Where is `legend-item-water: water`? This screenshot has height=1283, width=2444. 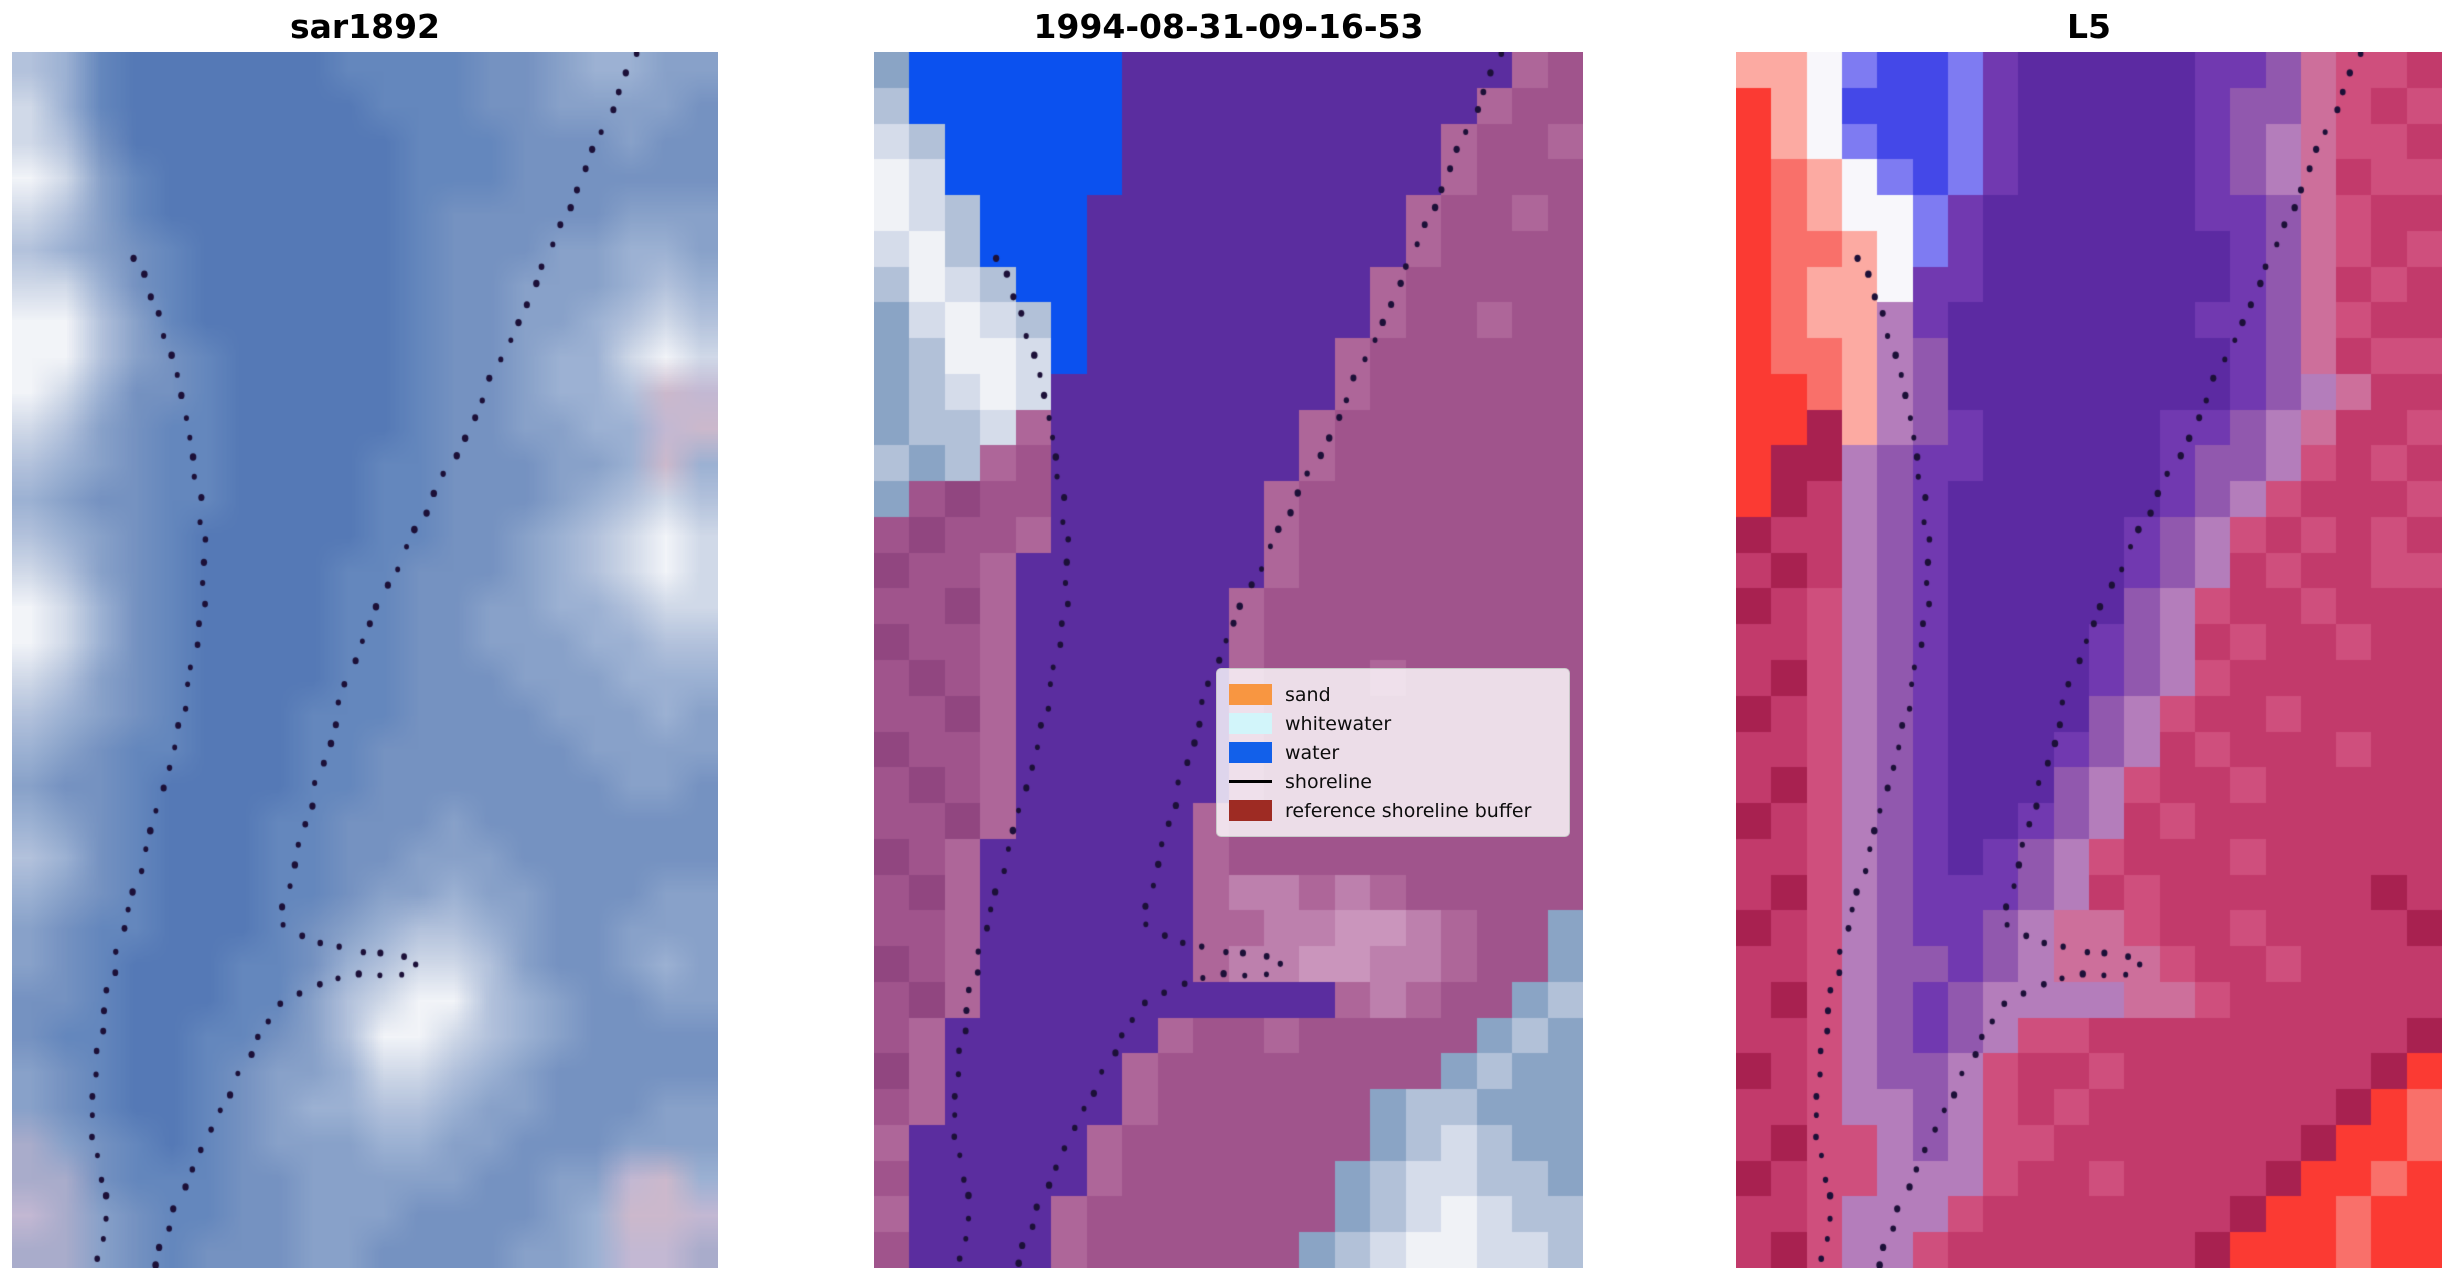 legend-item-water: water is located at coordinates (1393, 752).